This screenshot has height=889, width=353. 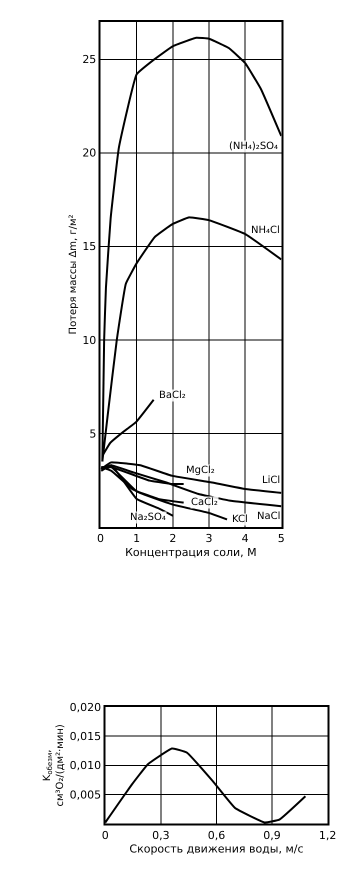 I want to click on x-tick-label: 0,3, so click(x=161, y=835).